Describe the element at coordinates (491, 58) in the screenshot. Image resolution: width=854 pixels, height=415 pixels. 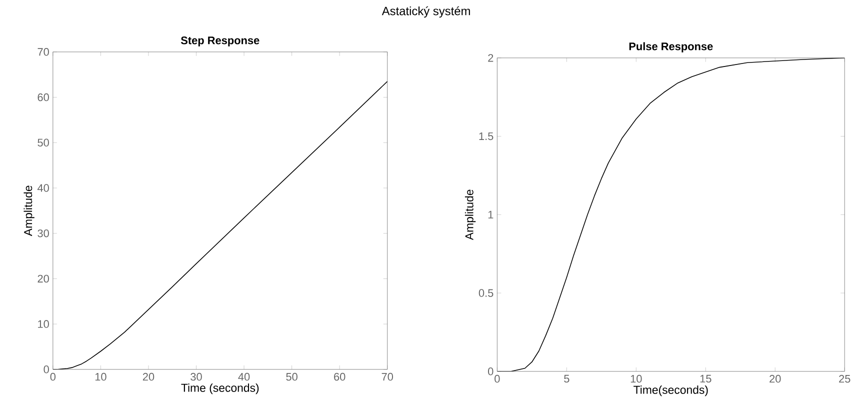
I see `y-tick-label: 2` at that location.